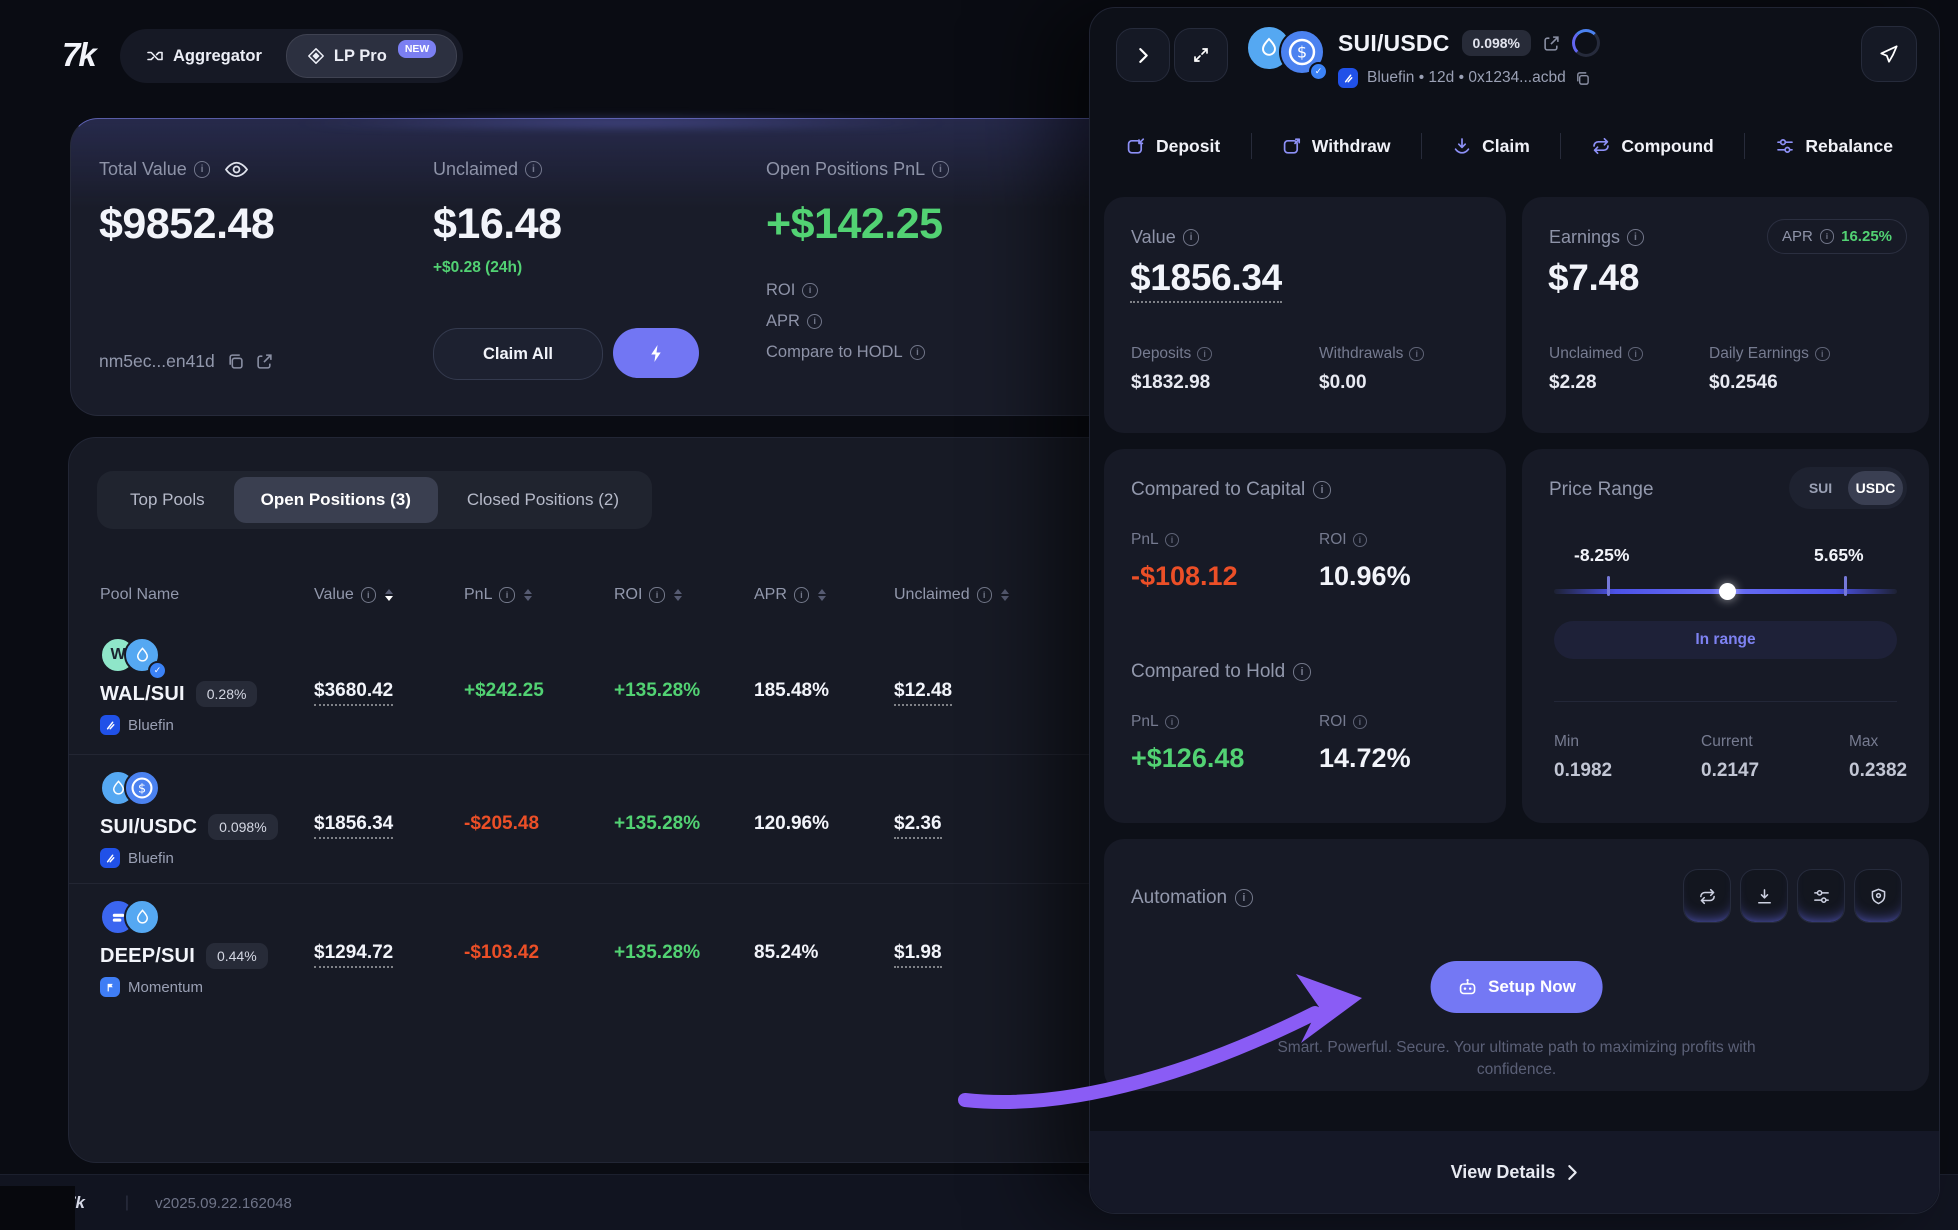 This screenshot has height=1230, width=1958. I want to click on new-badge: NEW, so click(417, 49).